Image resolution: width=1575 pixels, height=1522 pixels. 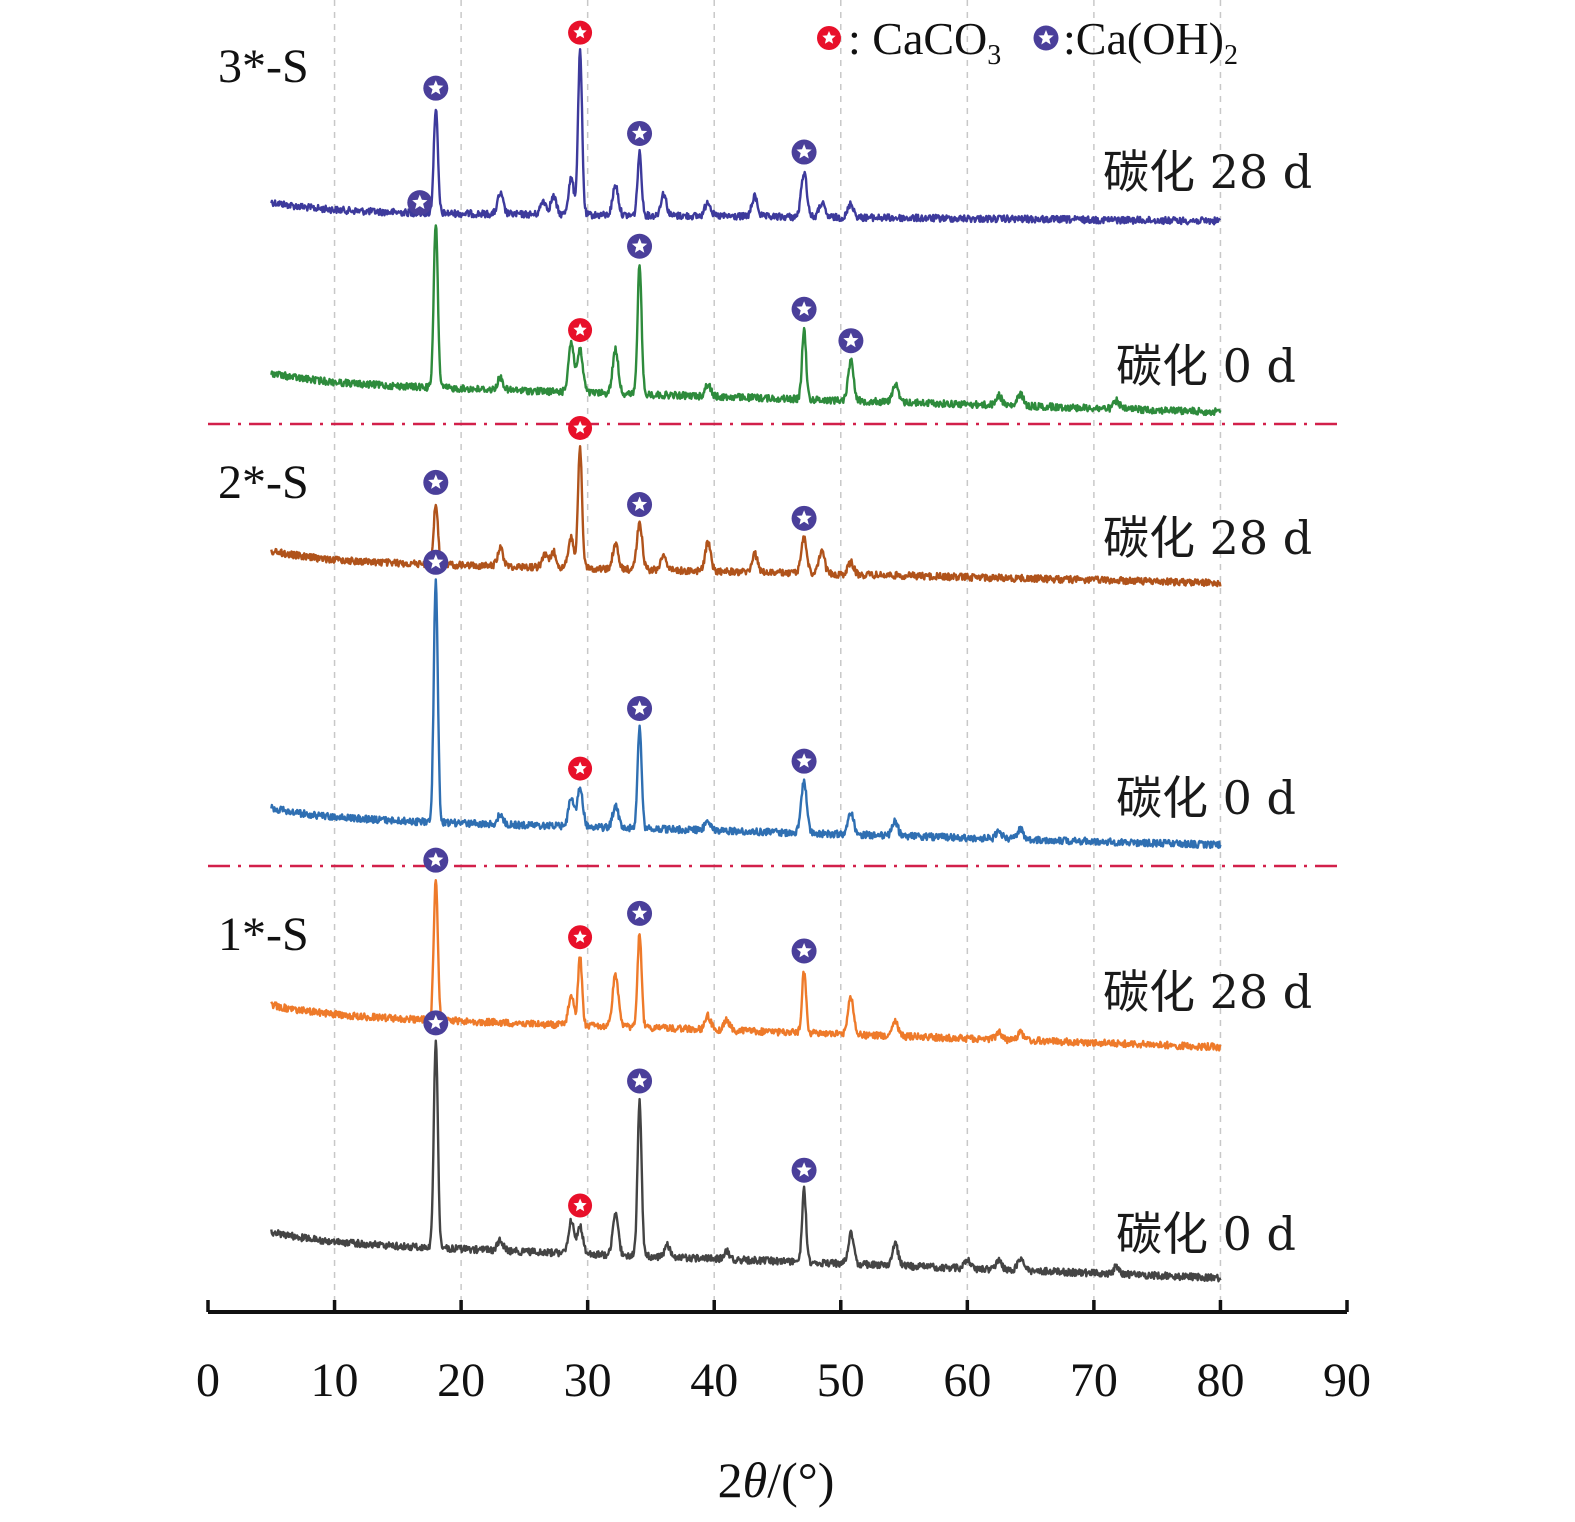 I want to click on x-tick-label-20: 20, so click(x=461, y=1380).